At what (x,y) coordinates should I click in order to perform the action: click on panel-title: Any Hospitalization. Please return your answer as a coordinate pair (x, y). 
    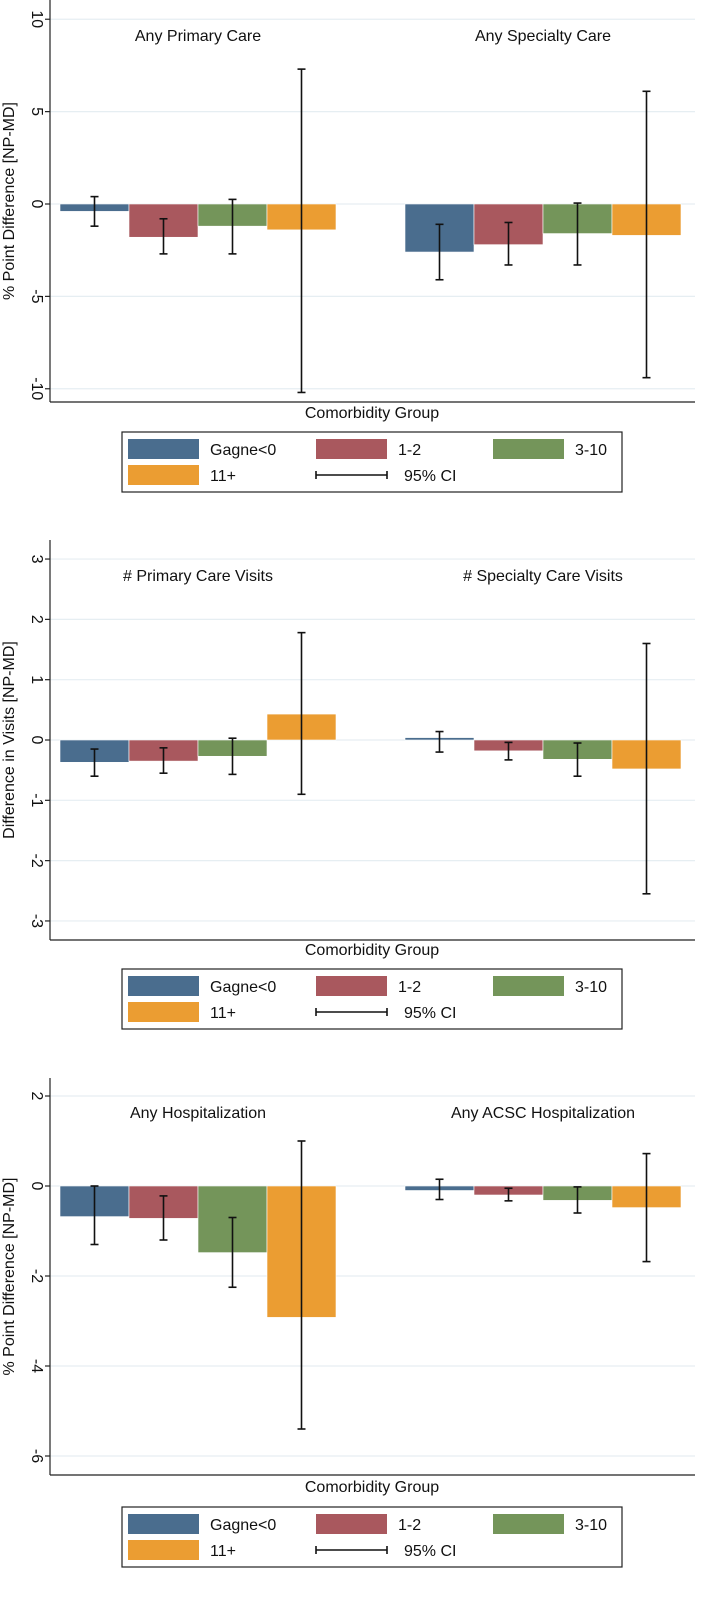
    Looking at the image, I should click on (198, 1113).